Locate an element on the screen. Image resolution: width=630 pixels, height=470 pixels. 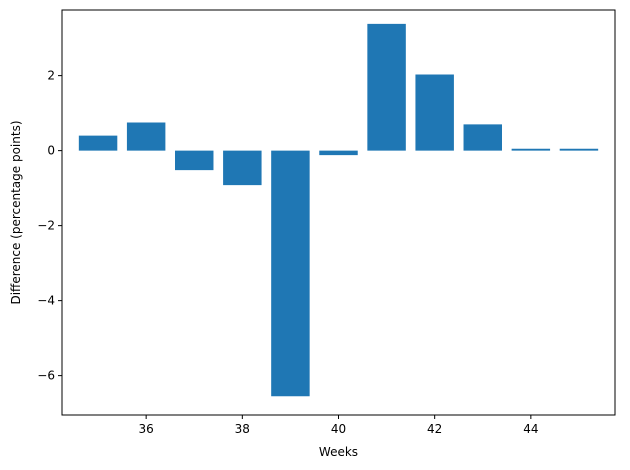
x-axis-label: Weeks is located at coordinates (338, 452).